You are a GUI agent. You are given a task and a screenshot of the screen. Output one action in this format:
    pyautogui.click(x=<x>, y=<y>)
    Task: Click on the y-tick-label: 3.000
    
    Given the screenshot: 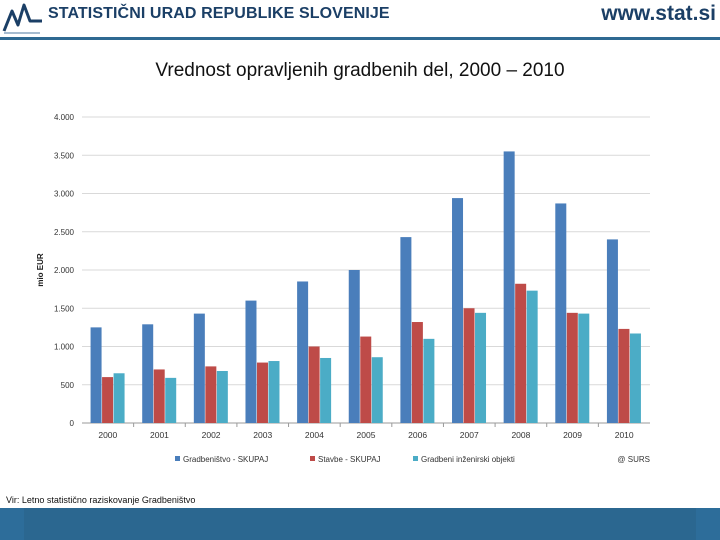 What is the action you would take?
    pyautogui.click(x=64, y=194)
    